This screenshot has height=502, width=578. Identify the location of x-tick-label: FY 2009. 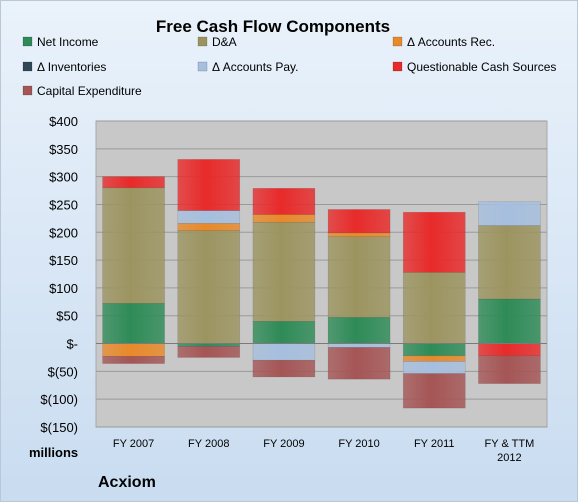
(283, 444).